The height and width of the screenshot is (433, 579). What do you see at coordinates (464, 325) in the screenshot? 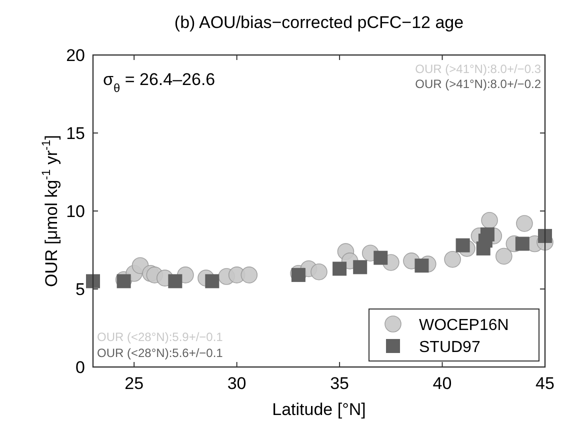
I see `legend-label: WOCEP16N` at bounding box center [464, 325].